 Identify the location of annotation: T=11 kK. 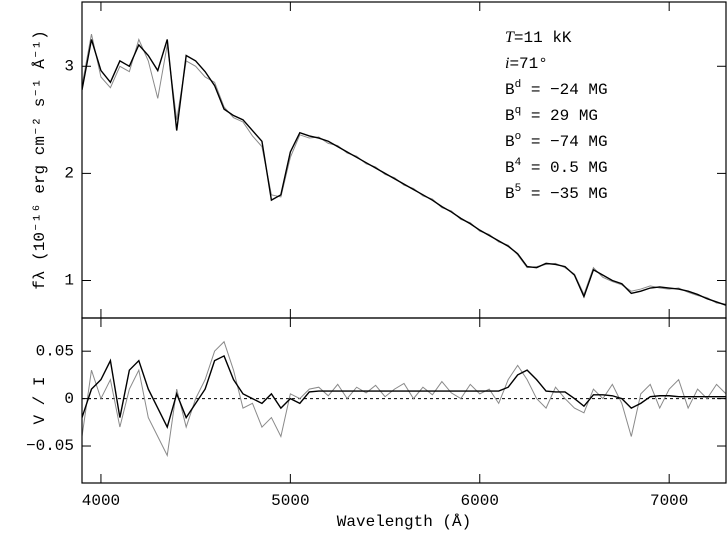
(538, 38).